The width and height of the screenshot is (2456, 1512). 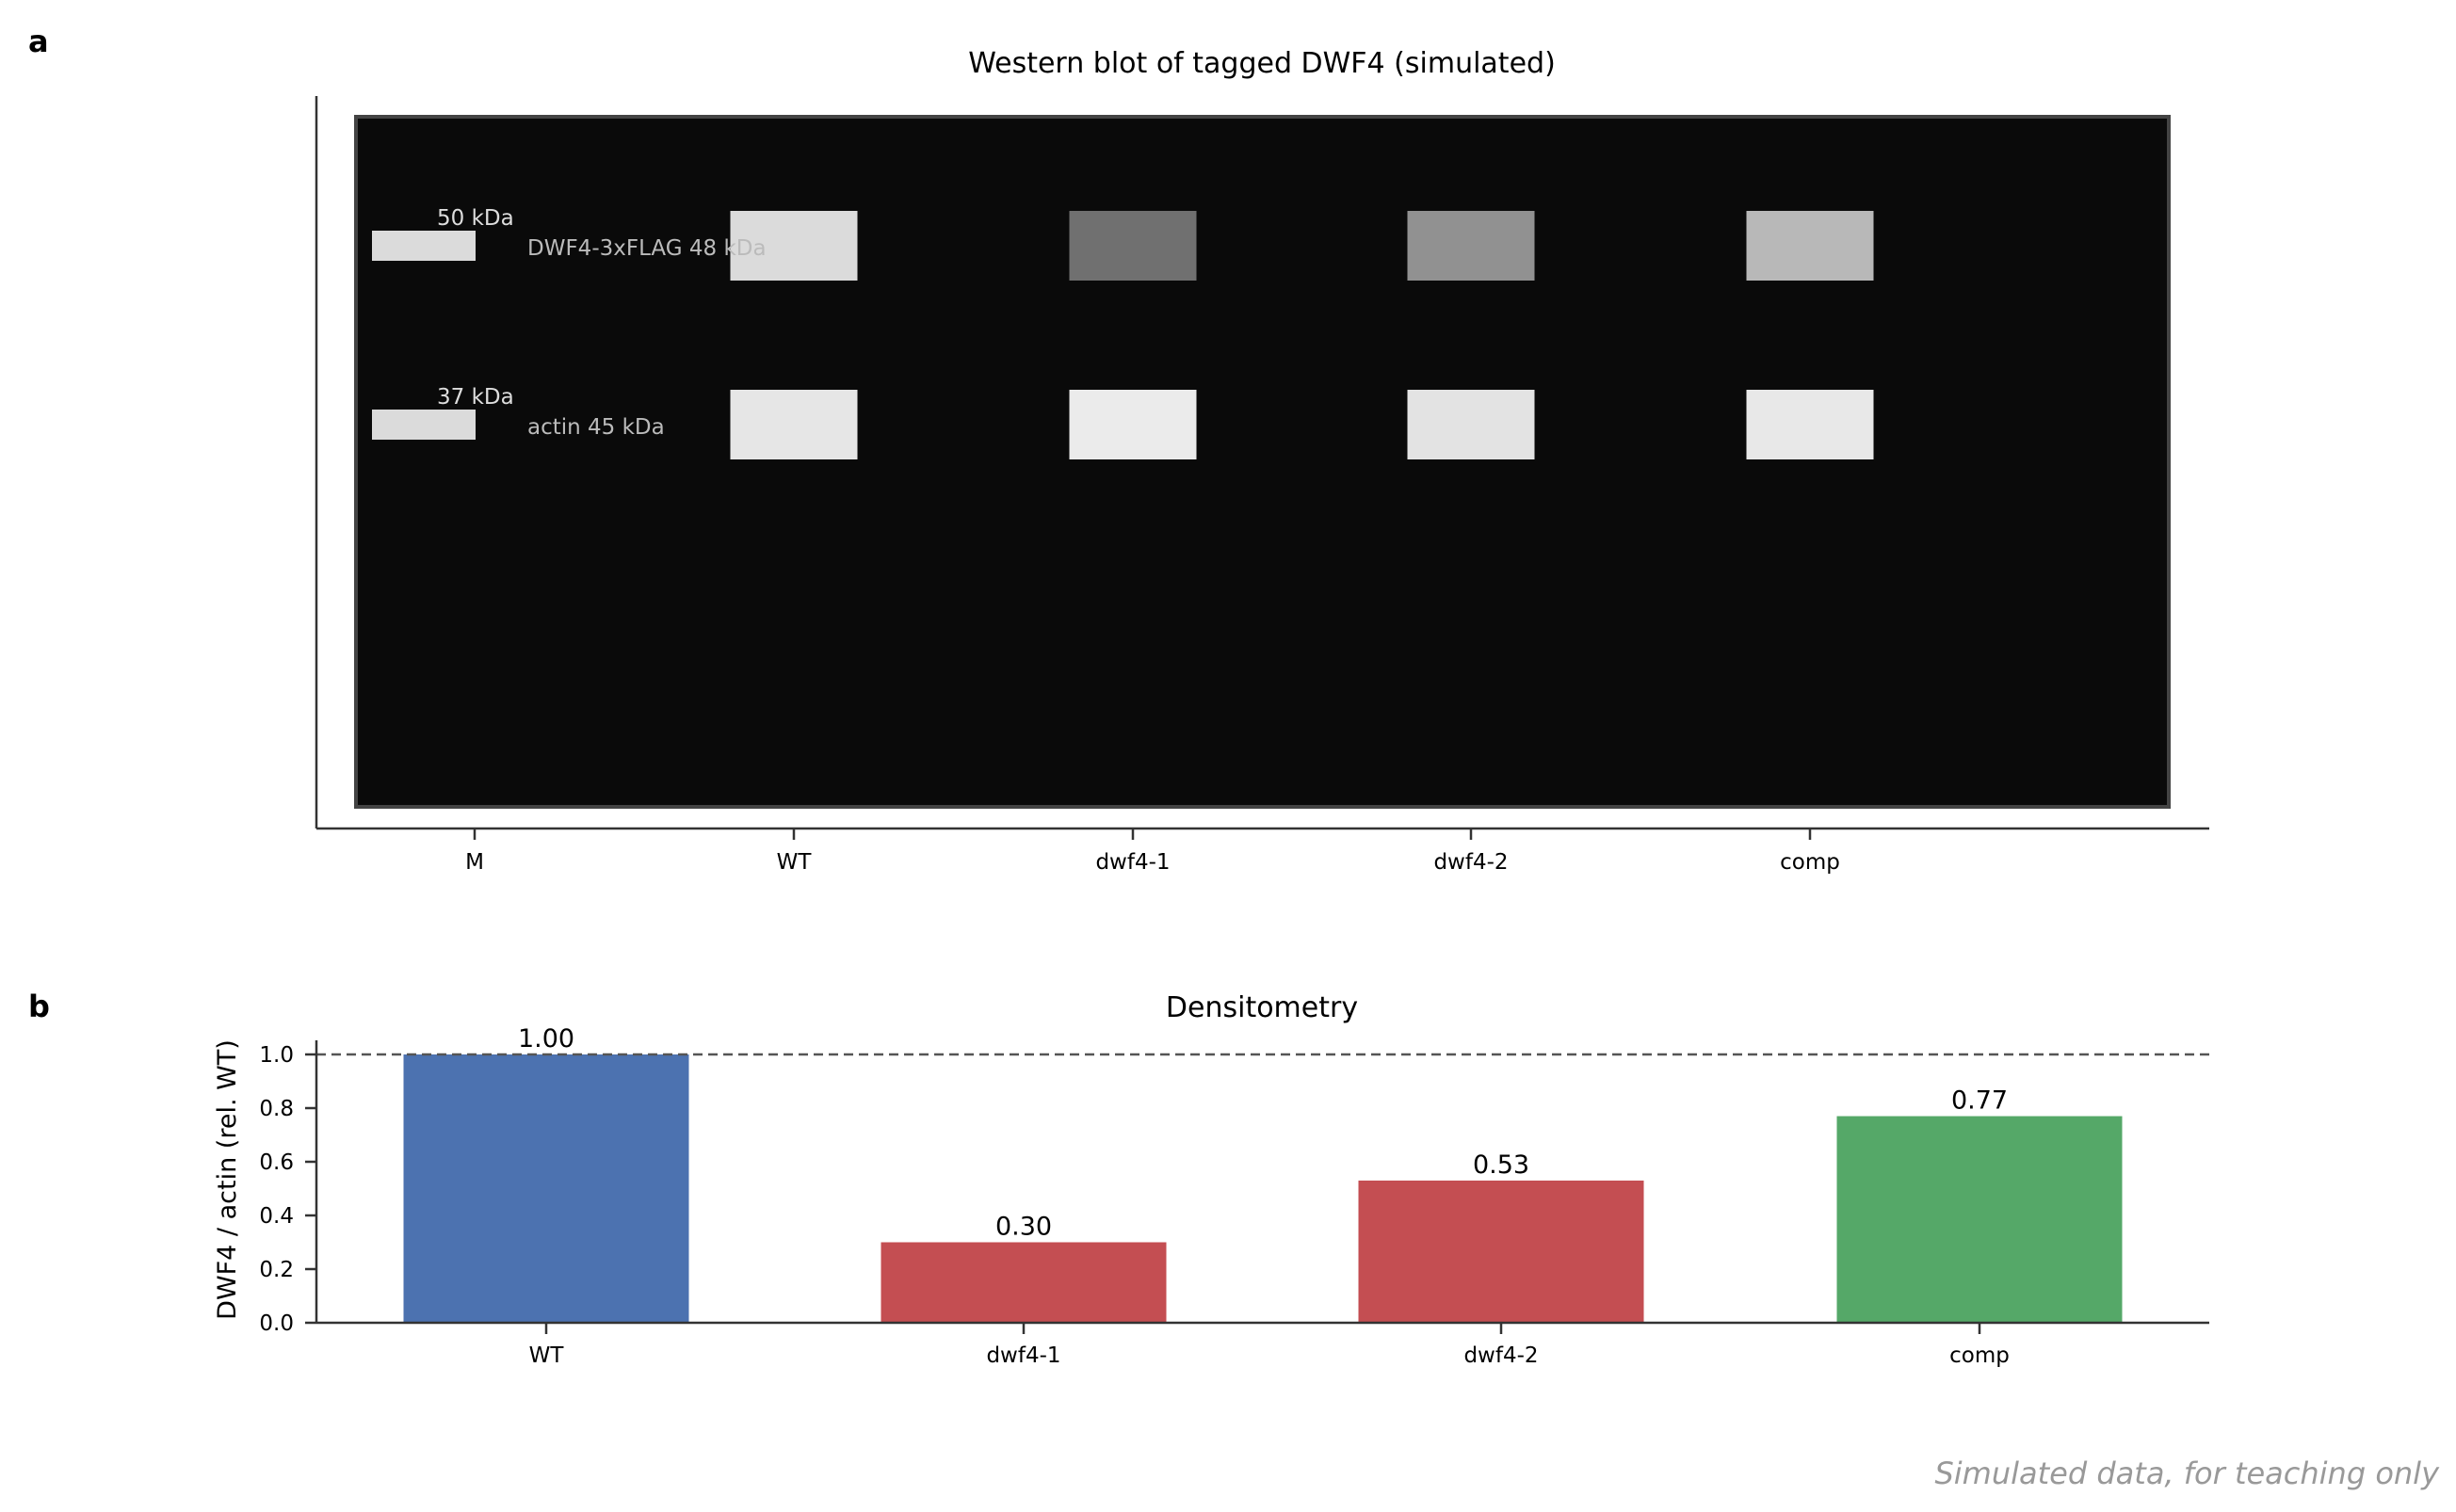 I want to click on bar-series: 1.00 0.30 0.53 0.77, so click(x=1263, y=1173).